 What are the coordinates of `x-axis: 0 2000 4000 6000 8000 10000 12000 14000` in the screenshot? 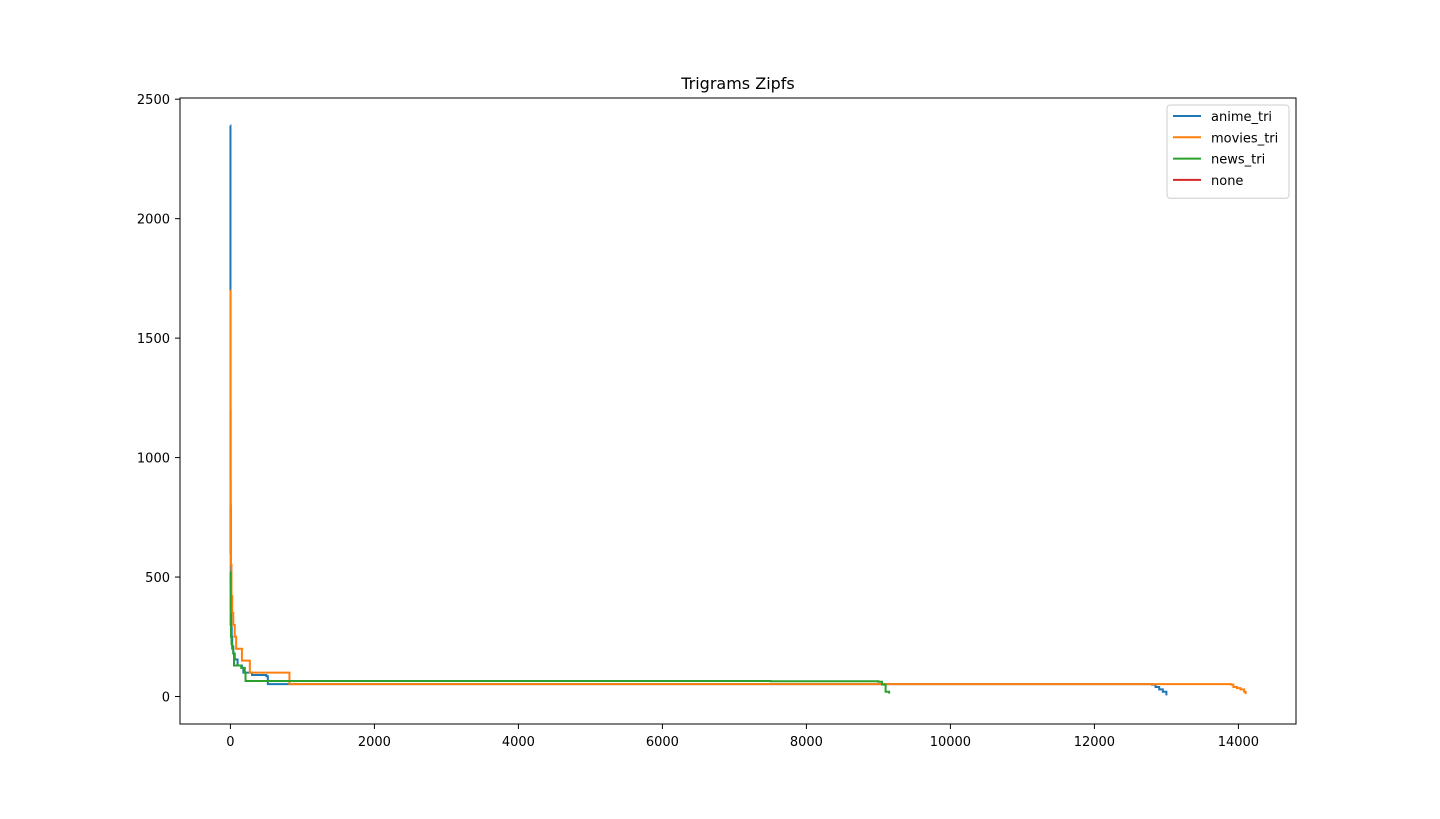 It's located at (742, 737).